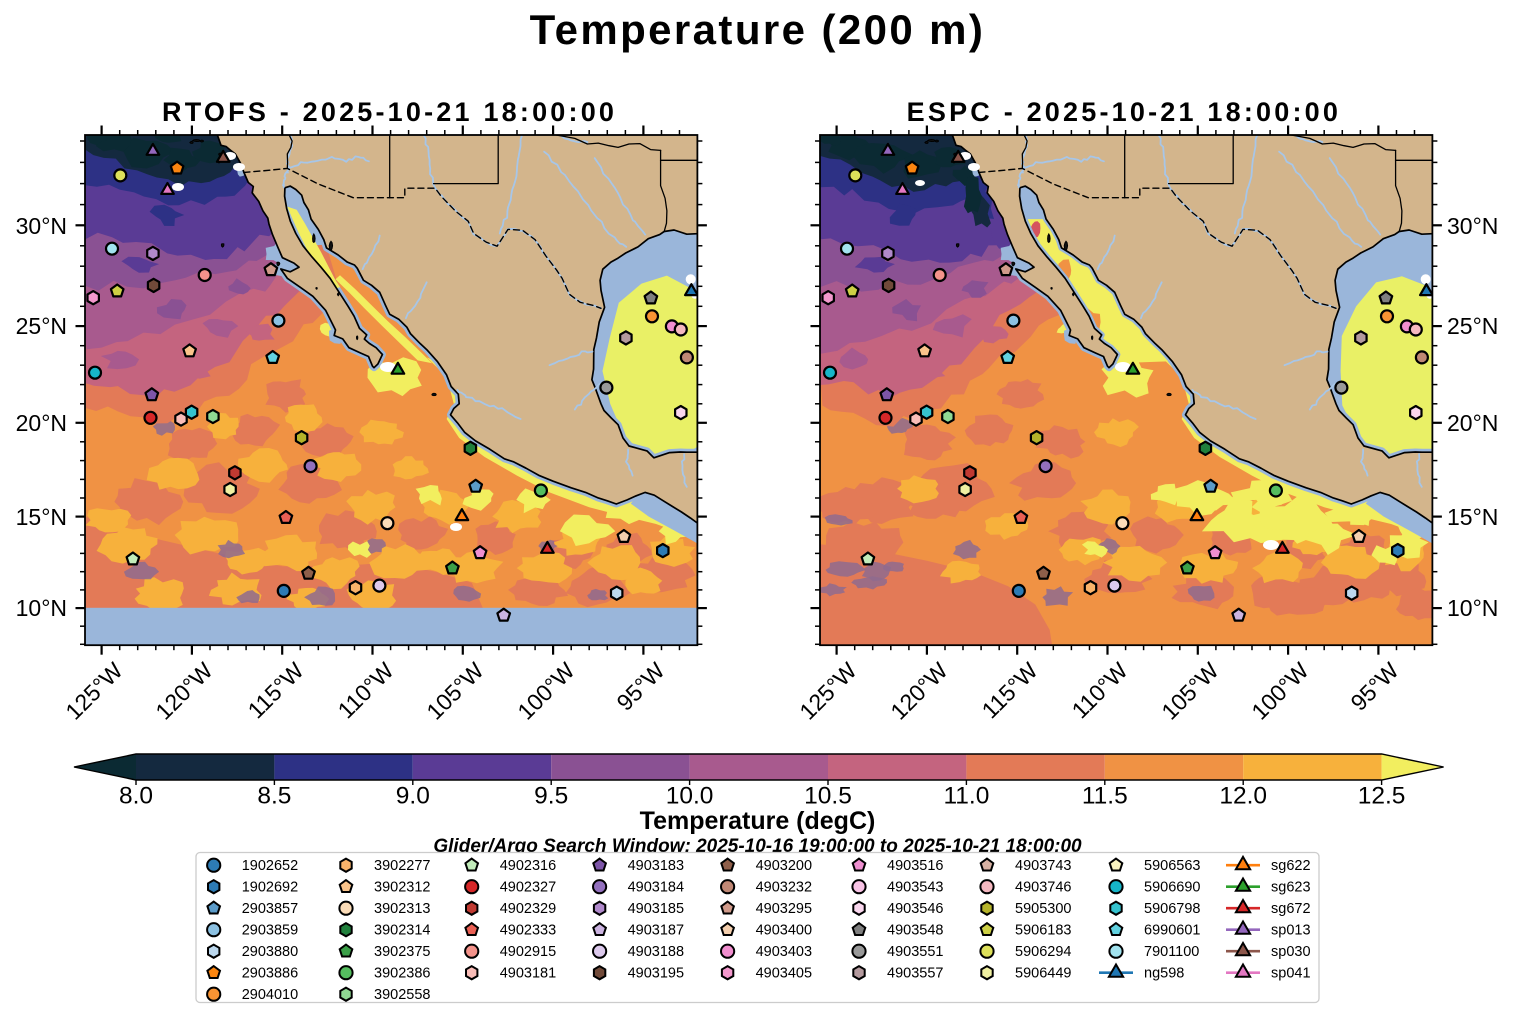 The width and height of the screenshot is (1515, 1017). I want to click on svg-text: 2903880, so click(270, 952).